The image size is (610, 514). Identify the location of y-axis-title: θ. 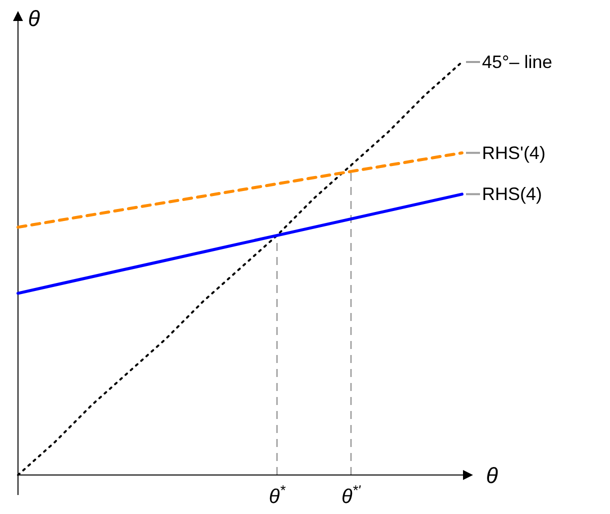
(34, 18).